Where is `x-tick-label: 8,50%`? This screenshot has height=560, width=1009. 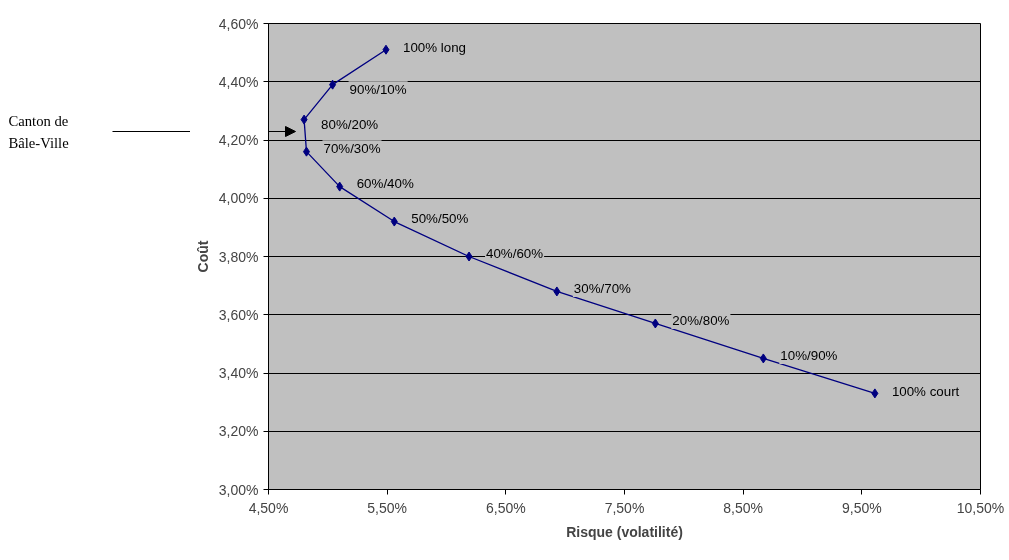 x-tick-label: 8,50% is located at coordinates (743, 507).